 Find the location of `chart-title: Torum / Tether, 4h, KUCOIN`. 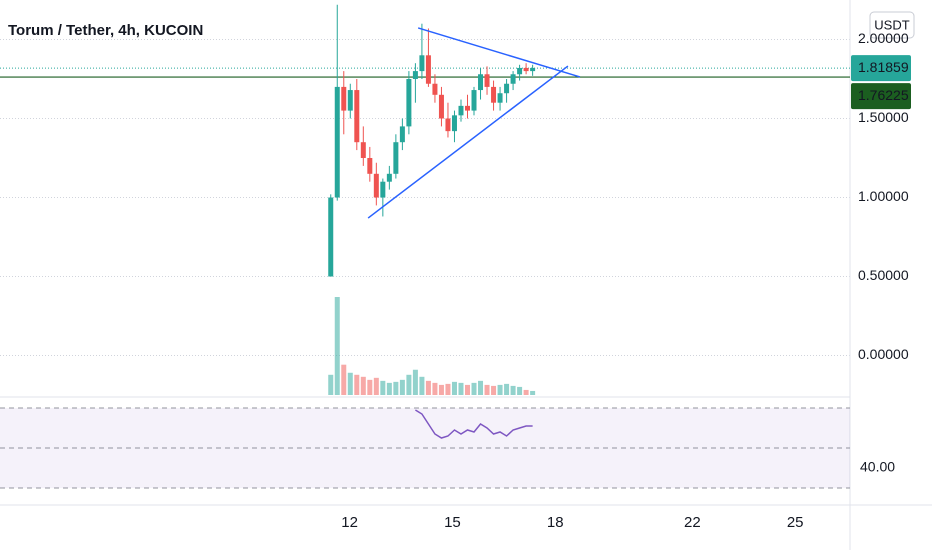

chart-title: Torum / Tether, 4h, KUCOIN is located at coordinates (105, 30).